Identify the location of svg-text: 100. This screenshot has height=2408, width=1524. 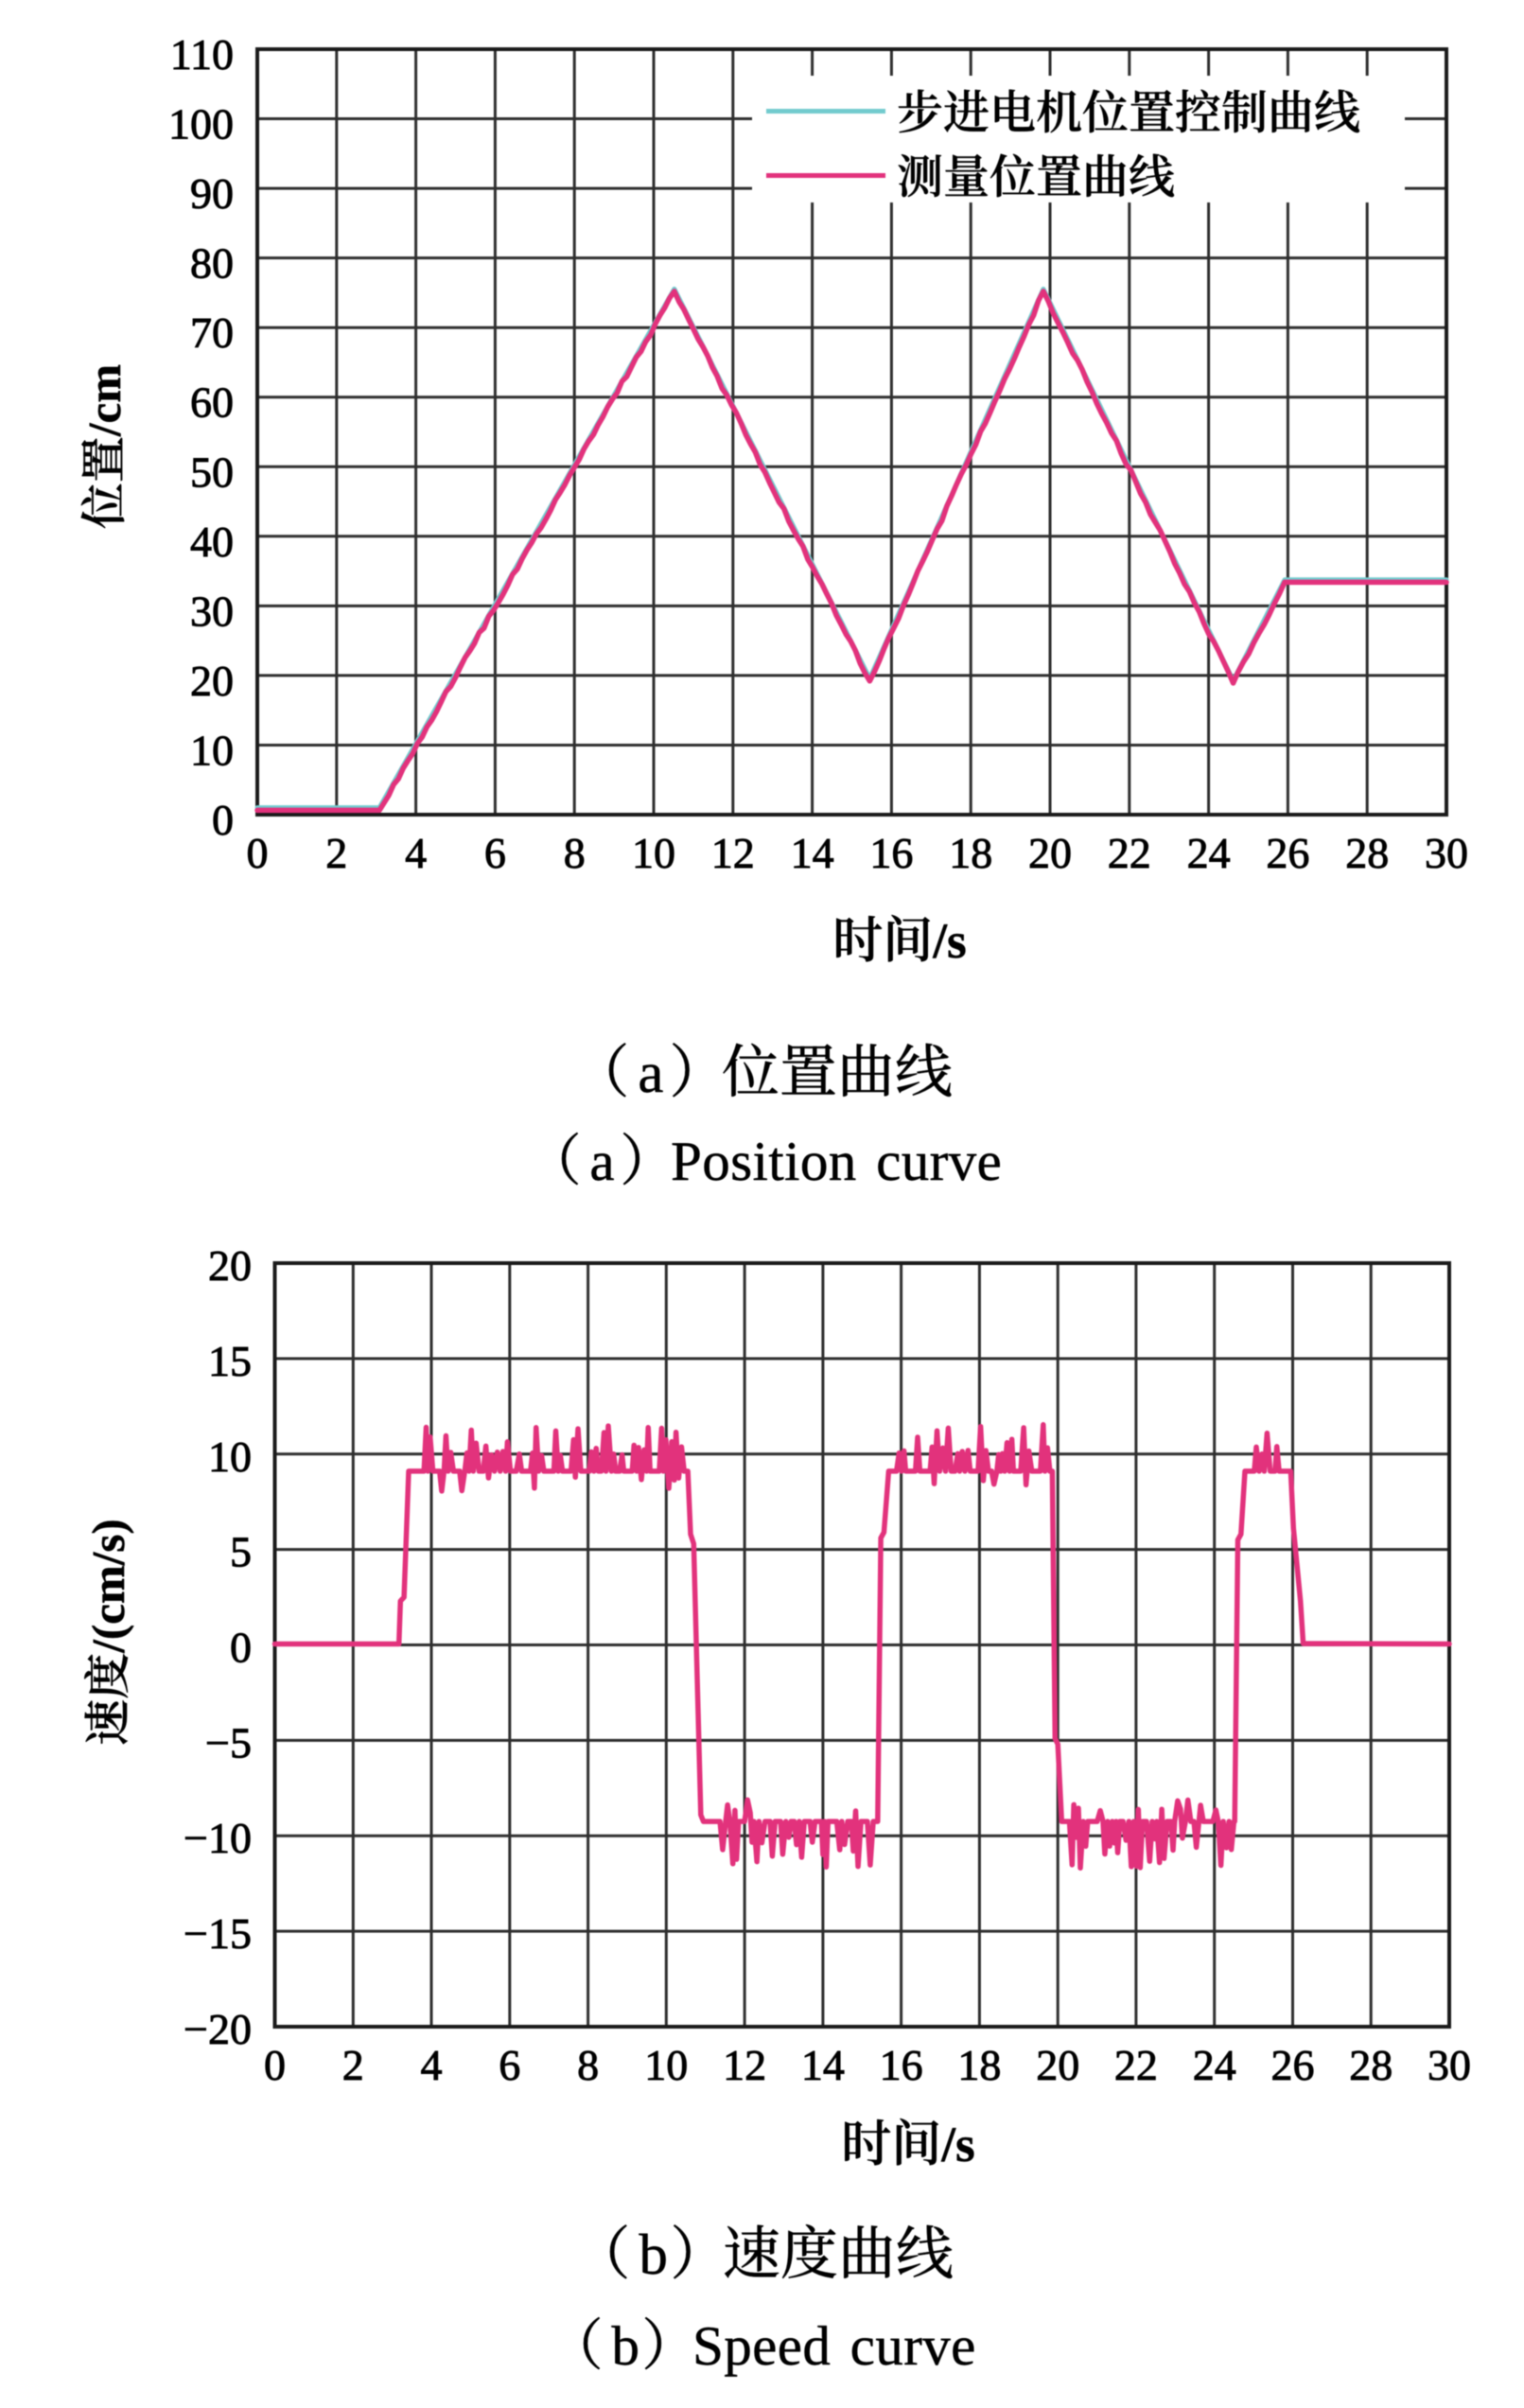
(201, 124).